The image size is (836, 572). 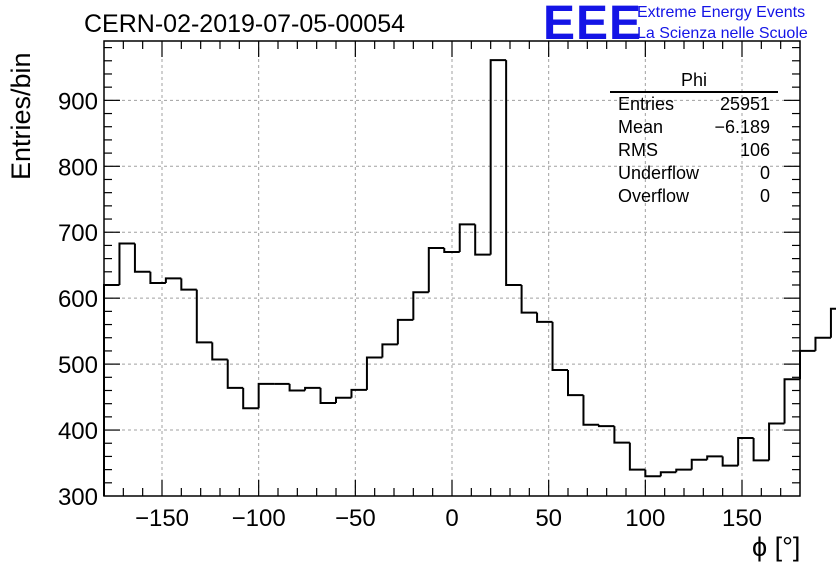 What do you see at coordinates (78, 431) in the screenshot?
I see `y-tick-label: 400` at bounding box center [78, 431].